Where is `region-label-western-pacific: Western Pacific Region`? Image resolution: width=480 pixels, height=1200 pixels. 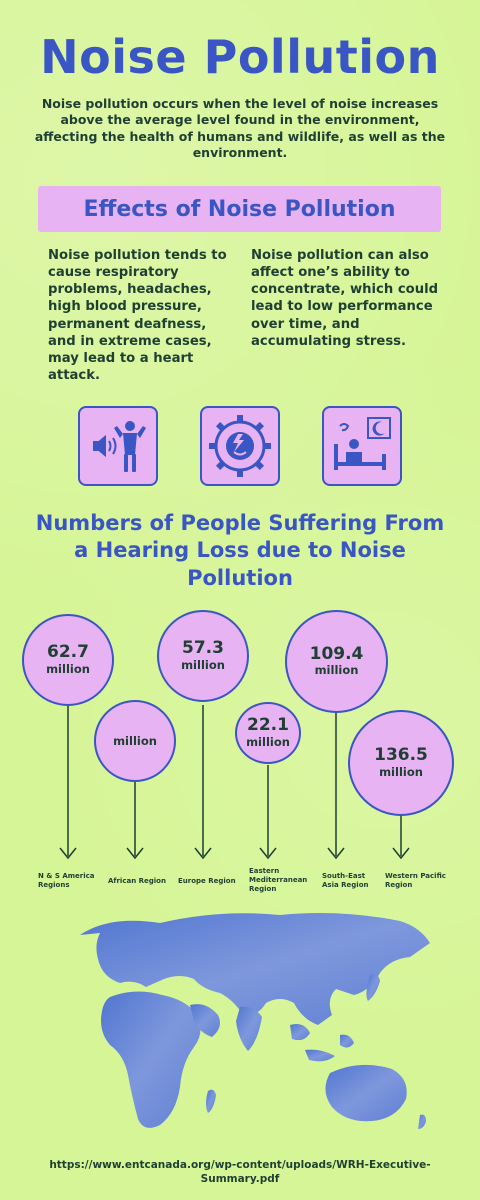 region-label-western-pacific: Western Pacific Region is located at coordinates (415, 880).